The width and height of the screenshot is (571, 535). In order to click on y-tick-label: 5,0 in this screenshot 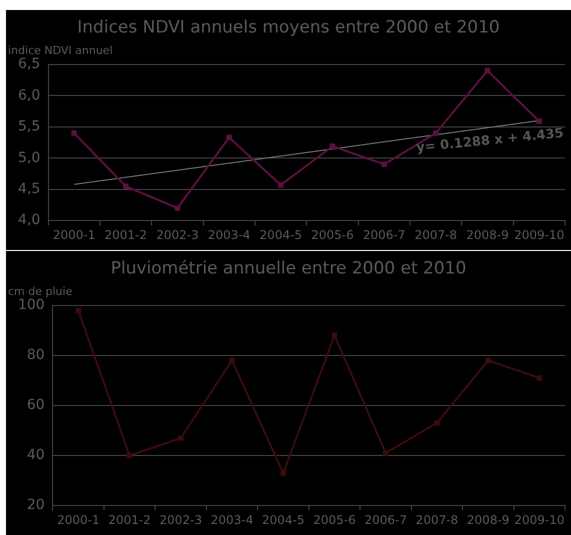, I will do `click(29, 158)`.